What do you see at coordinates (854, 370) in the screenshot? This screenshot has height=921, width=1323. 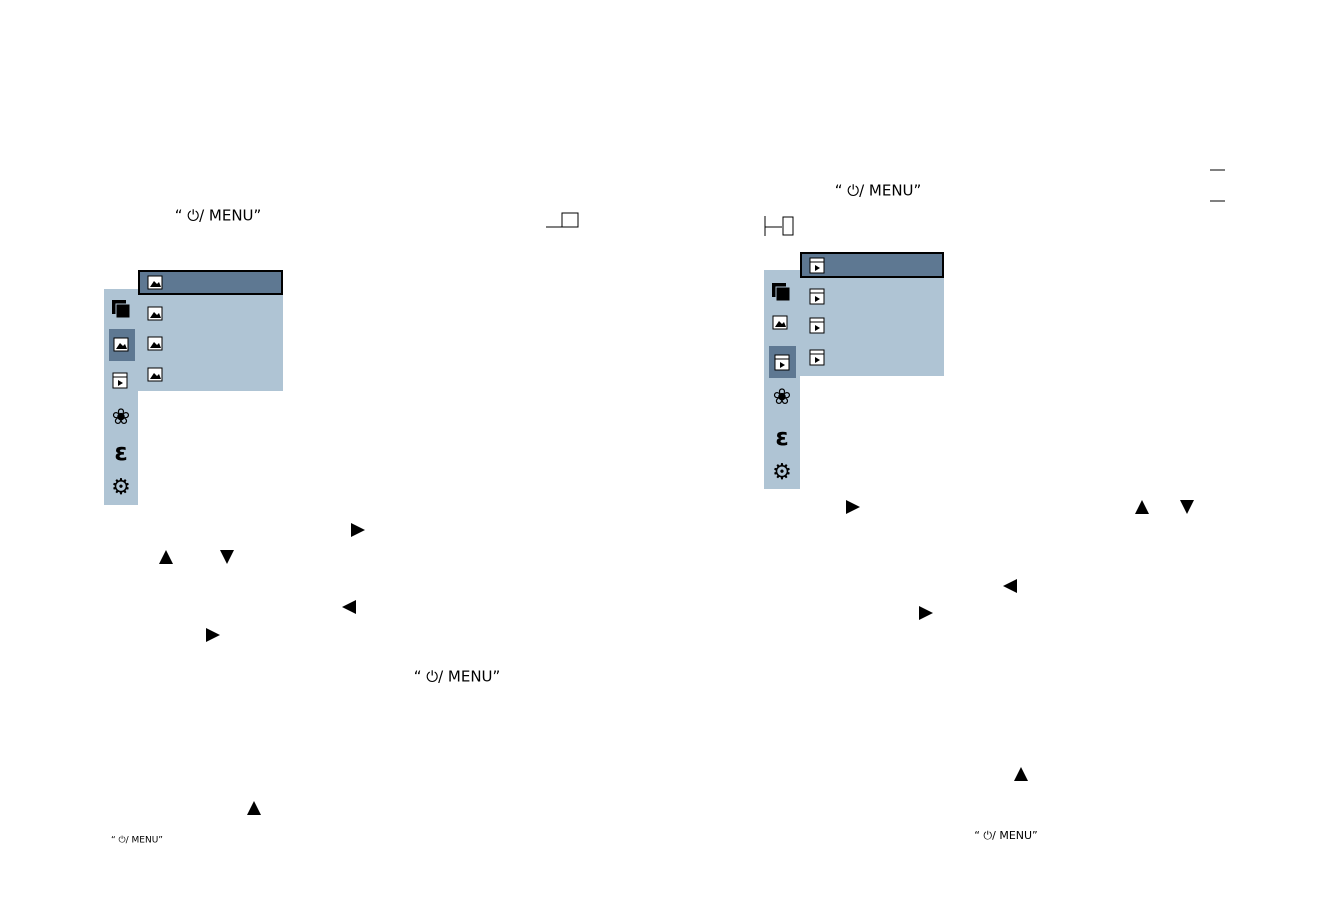 I see `right-menu` at bounding box center [854, 370].